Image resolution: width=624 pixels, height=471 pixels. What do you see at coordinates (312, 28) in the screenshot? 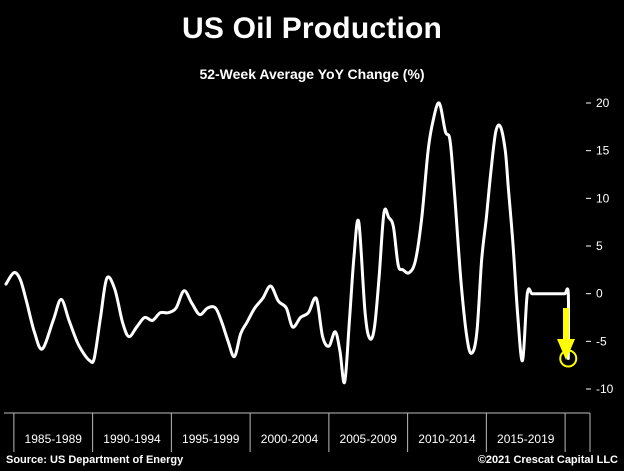
I see `chart-title: US Oil Production` at bounding box center [312, 28].